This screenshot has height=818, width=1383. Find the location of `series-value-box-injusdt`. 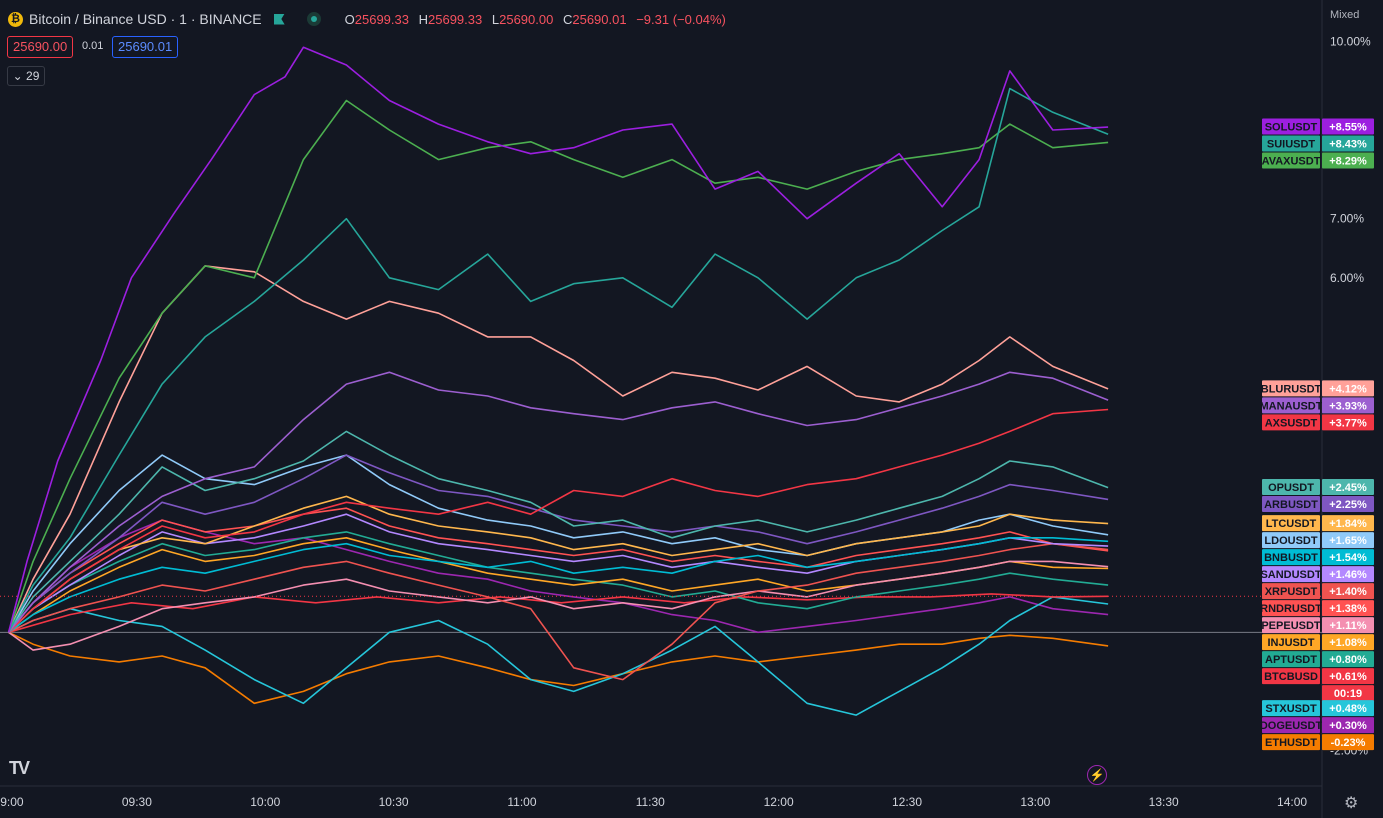

series-value-box-injusdt is located at coordinates (1348, 642).